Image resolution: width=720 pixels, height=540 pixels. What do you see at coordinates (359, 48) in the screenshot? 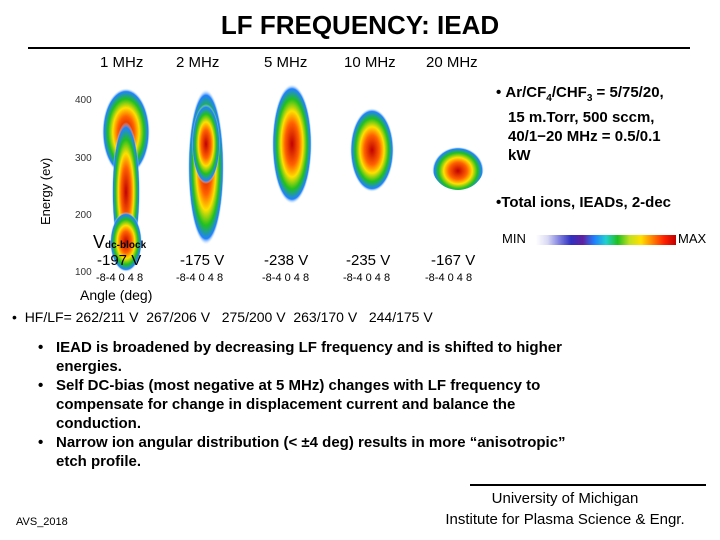
I see `title-divider` at bounding box center [359, 48].